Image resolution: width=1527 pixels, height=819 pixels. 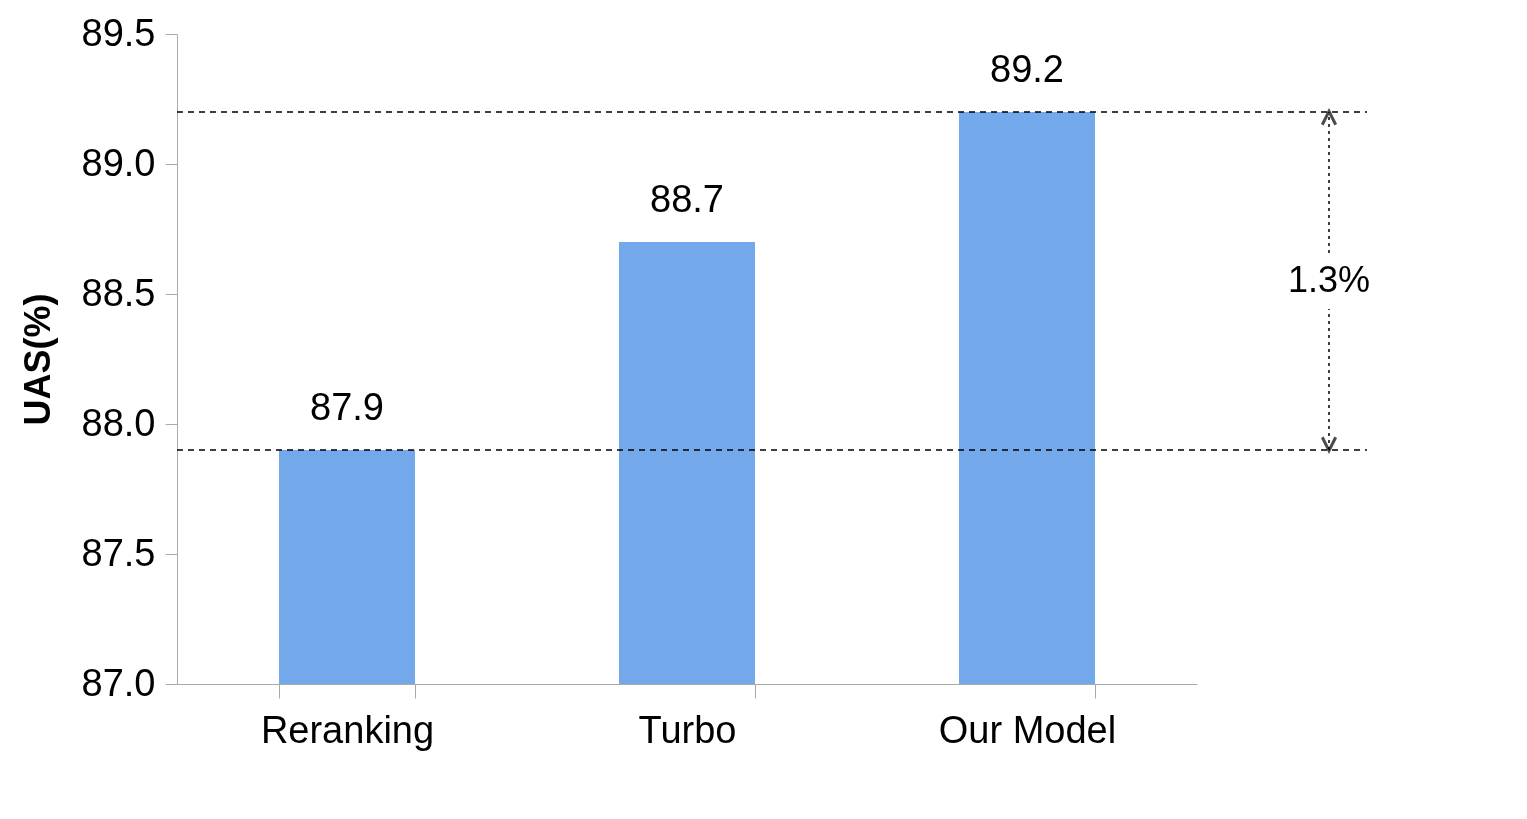 I want to click on y-axis-title: UAS(%), so click(x=37, y=359).